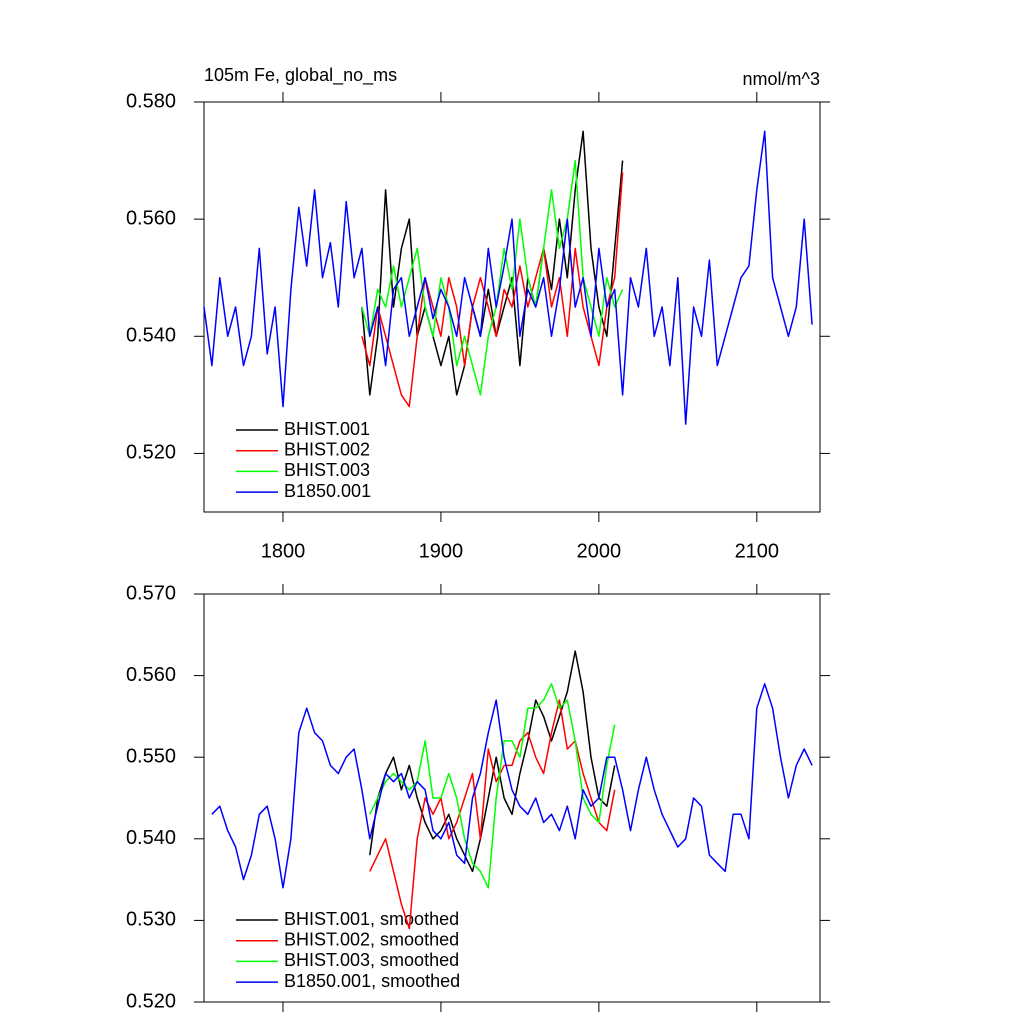 This screenshot has height=1024, width=1024. What do you see at coordinates (757, 551) in the screenshot?
I see `x-tick-label: 2100` at bounding box center [757, 551].